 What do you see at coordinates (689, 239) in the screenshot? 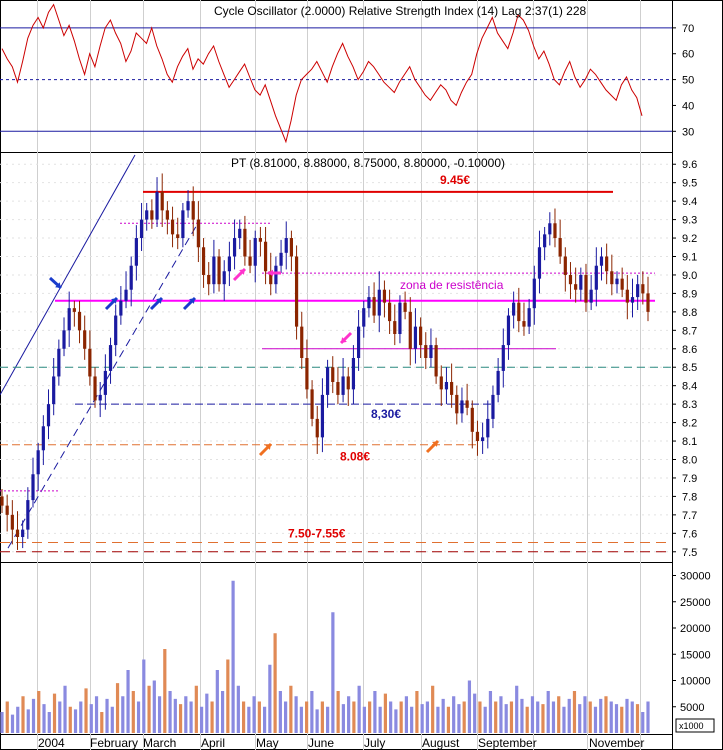
I see `y-tick-label: 9.2` at bounding box center [689, 239].